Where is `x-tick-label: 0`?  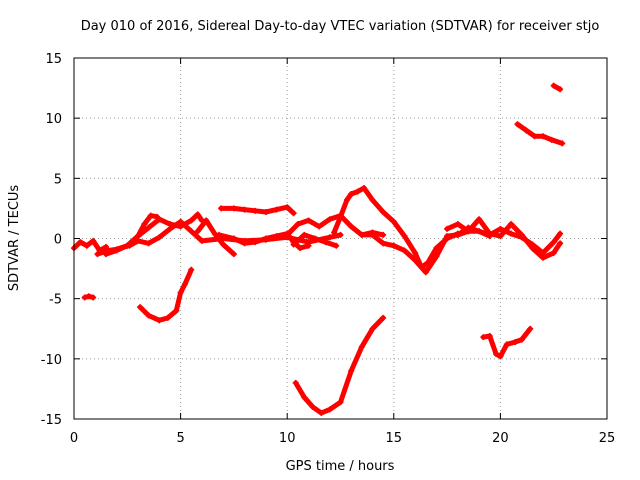 x-tick-label: 0 is located at coordinates (74, 438).